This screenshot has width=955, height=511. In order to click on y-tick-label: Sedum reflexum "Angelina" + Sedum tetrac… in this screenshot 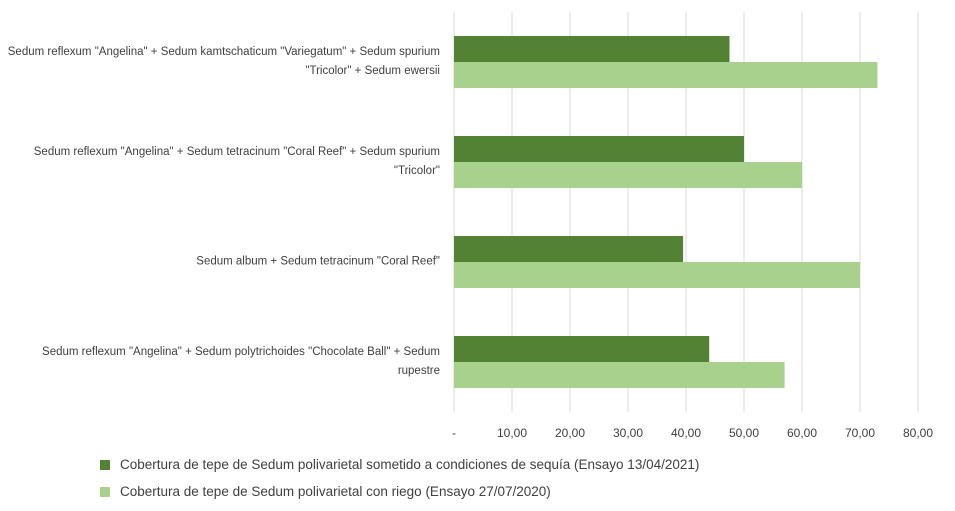, I will do `click(236, 161)`.